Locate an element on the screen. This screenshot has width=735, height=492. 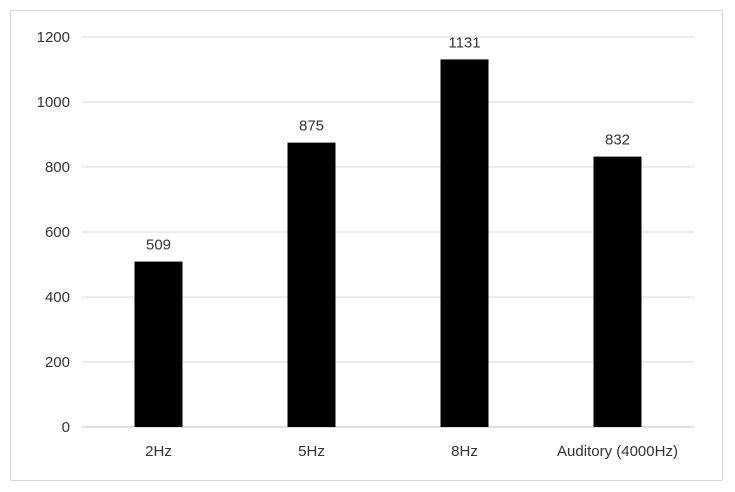
y-tick-label: 400 is located at coordinates (57, 297).